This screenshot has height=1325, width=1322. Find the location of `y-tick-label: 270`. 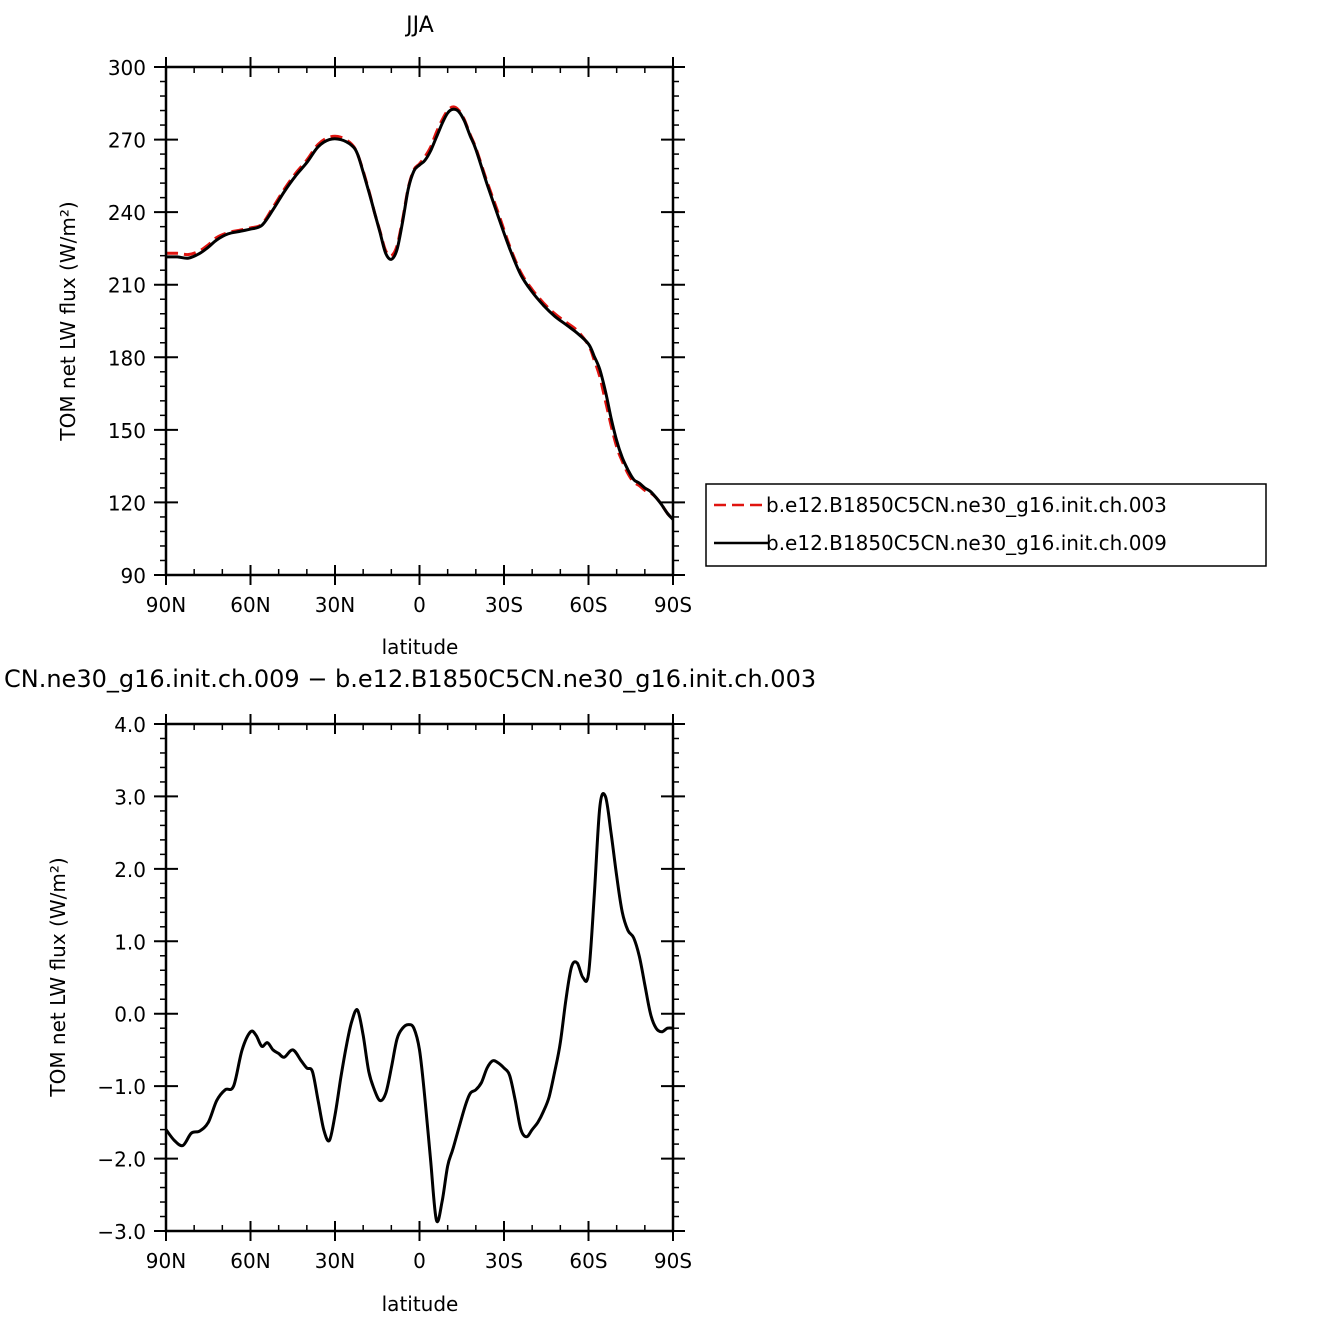

y-tick-label: 270 is located at coordinates (127, 141).